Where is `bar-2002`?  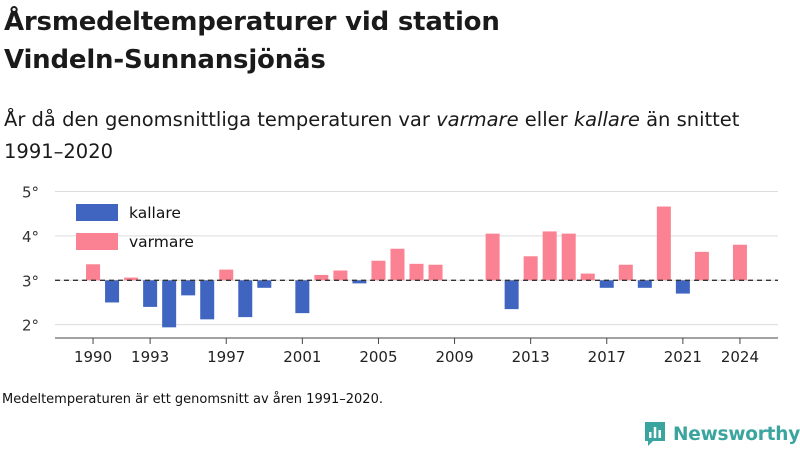 bar-2002 is located at coordinates (321, 277).